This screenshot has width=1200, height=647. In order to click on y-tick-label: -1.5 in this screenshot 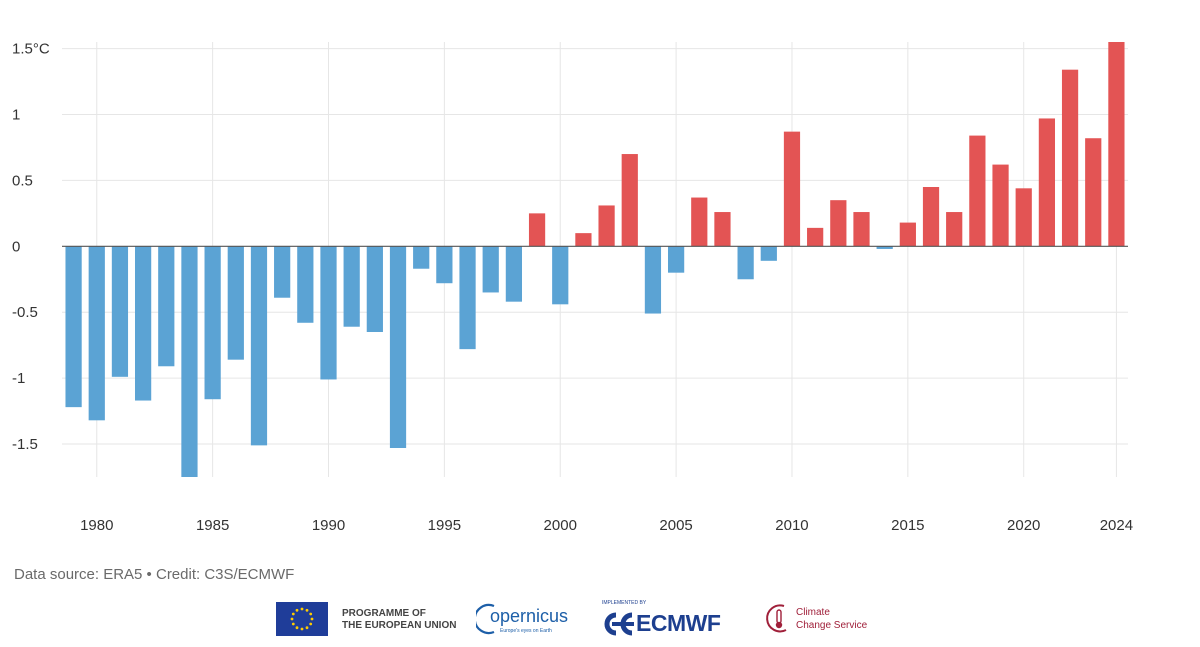, I will do `click(25, 444)`.